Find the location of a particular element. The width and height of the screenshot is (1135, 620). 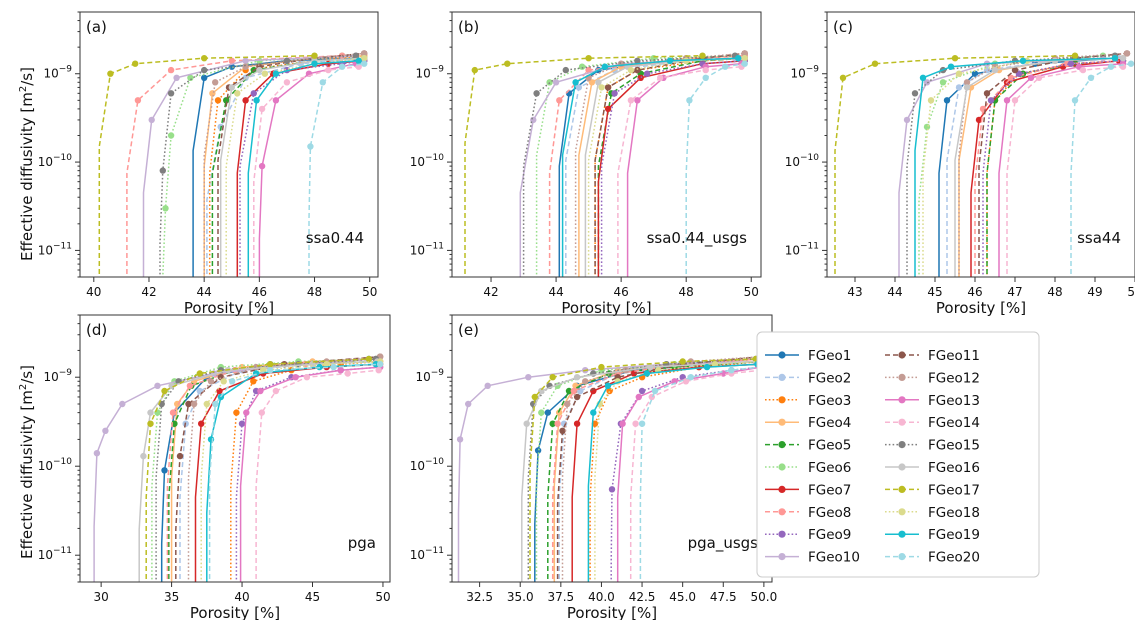

data-point-fgeo1 is located at coordinates (947, 100).